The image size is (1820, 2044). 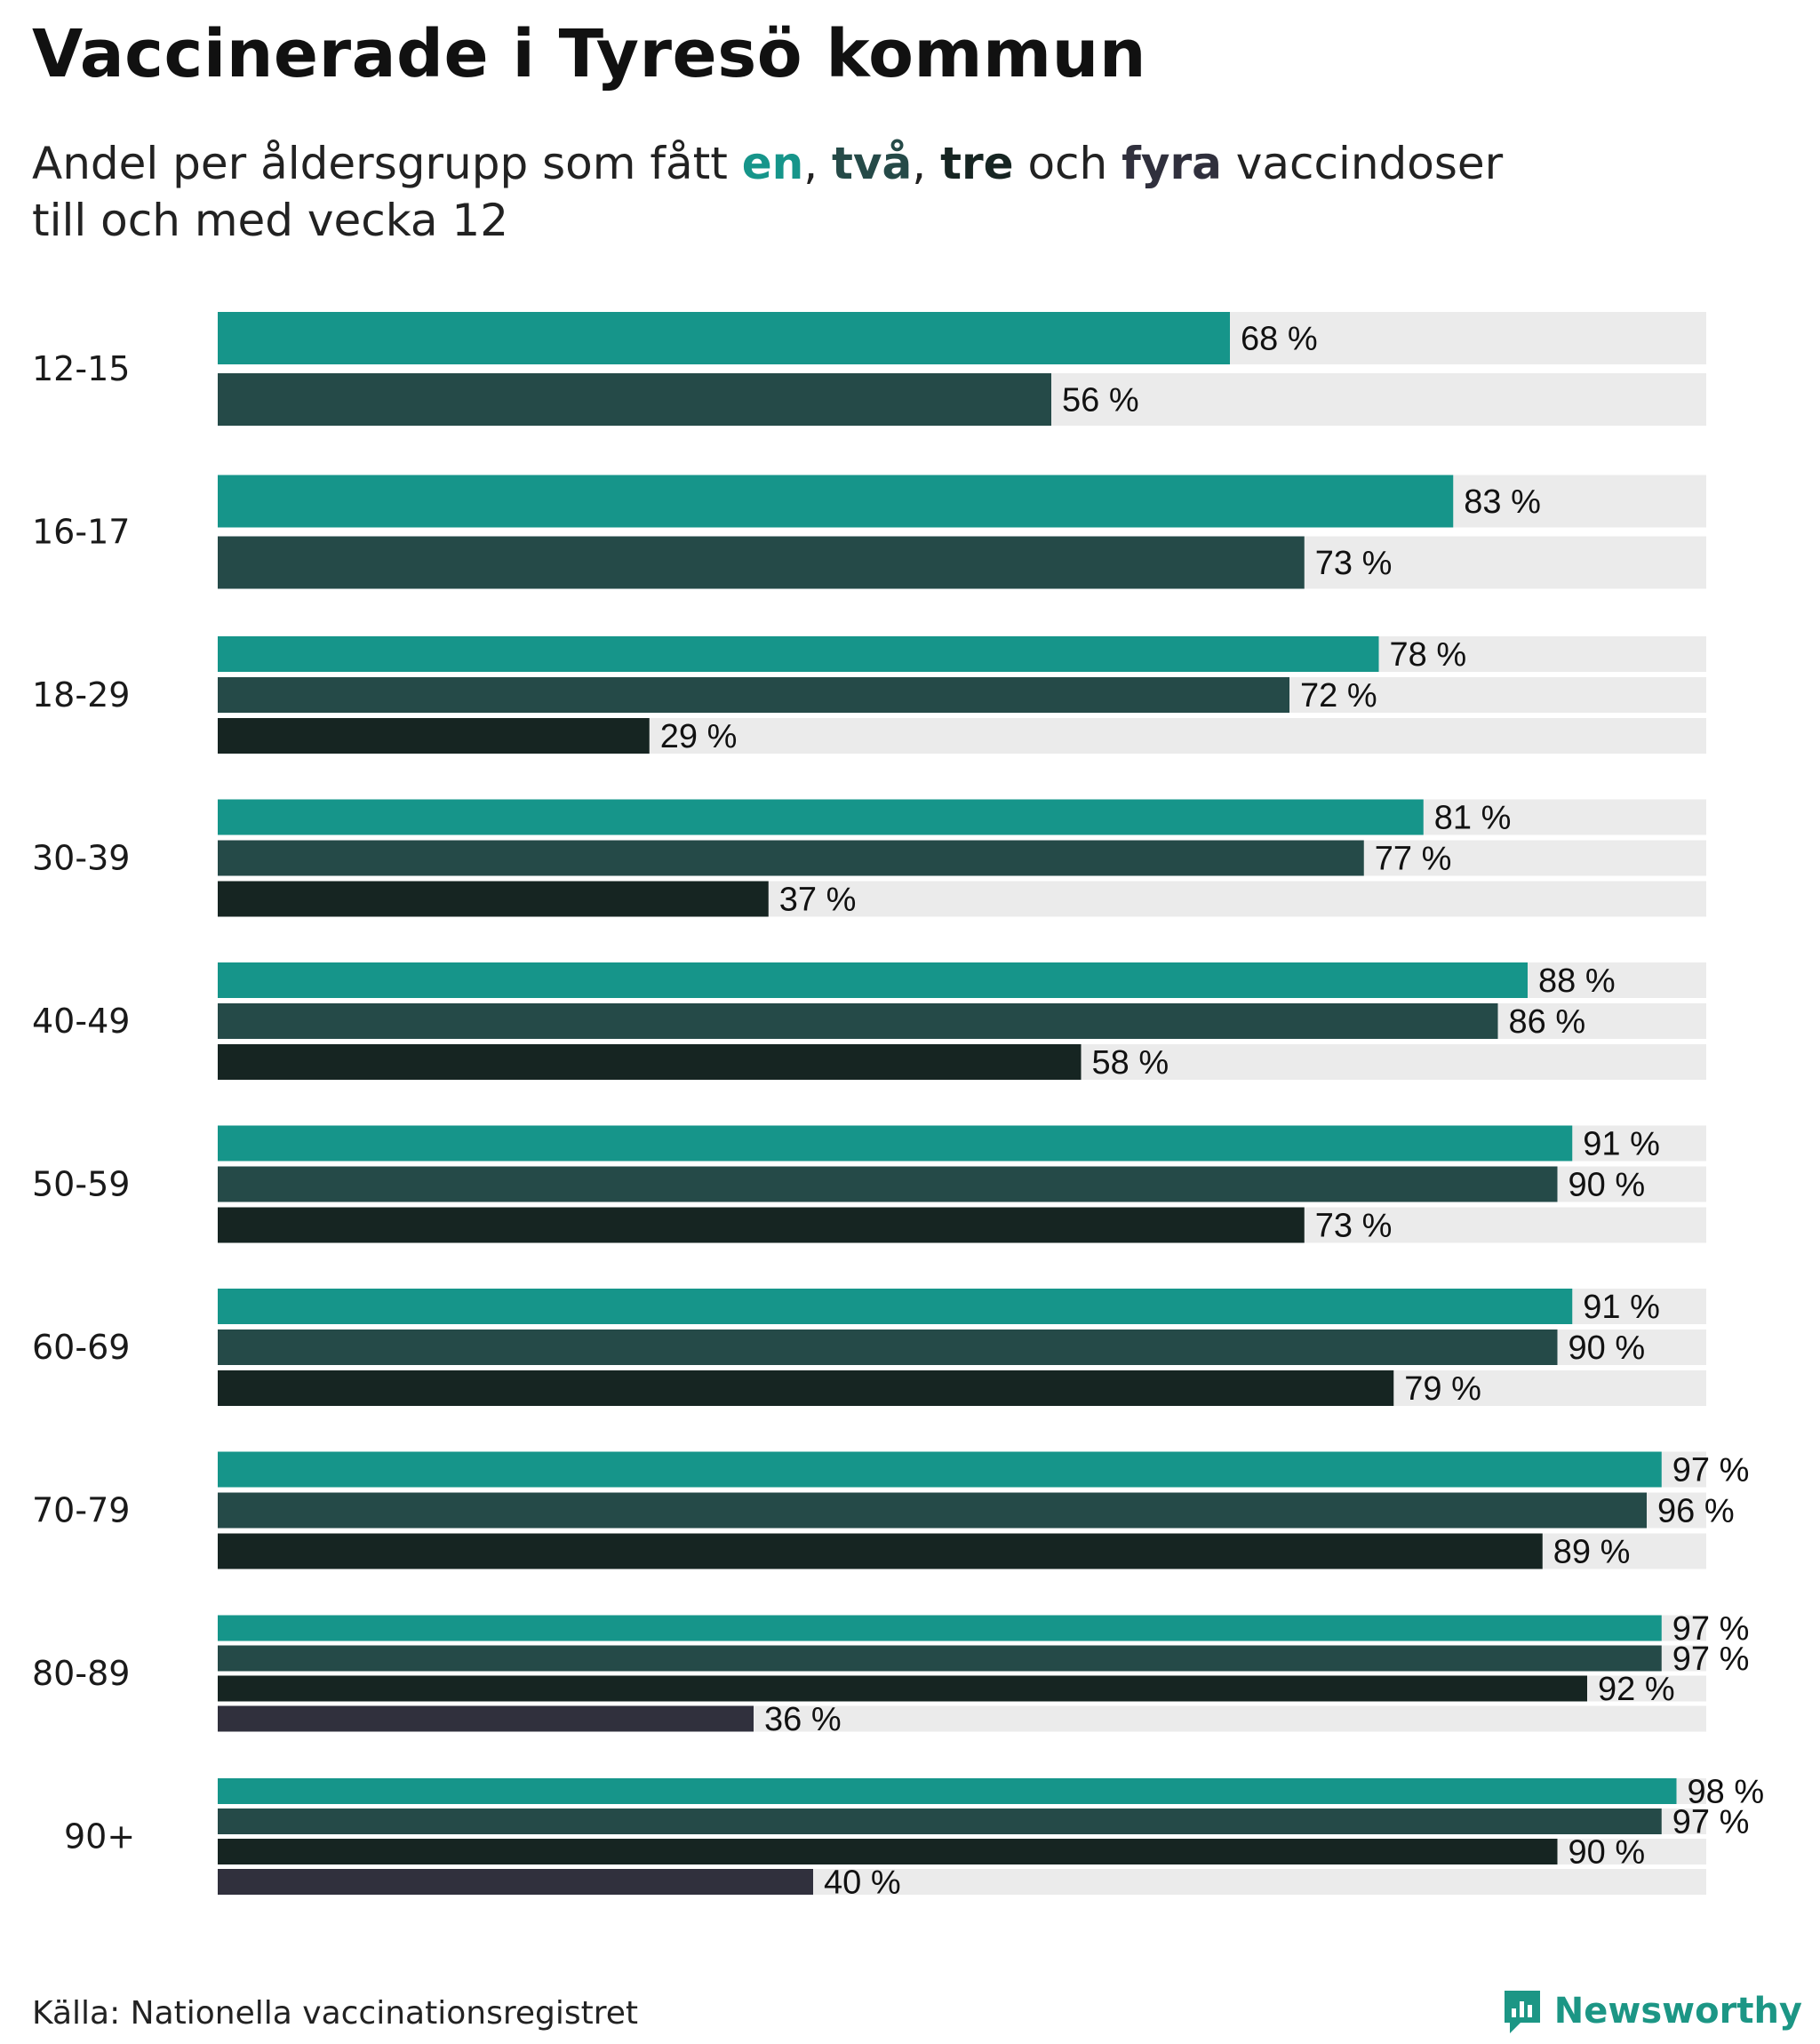 What do you see at coordinates (335, 2013) in the screenshot?
I see `source-note: Källa: Nationella vaccinationsregistret` at bounding box center [335, 2013].